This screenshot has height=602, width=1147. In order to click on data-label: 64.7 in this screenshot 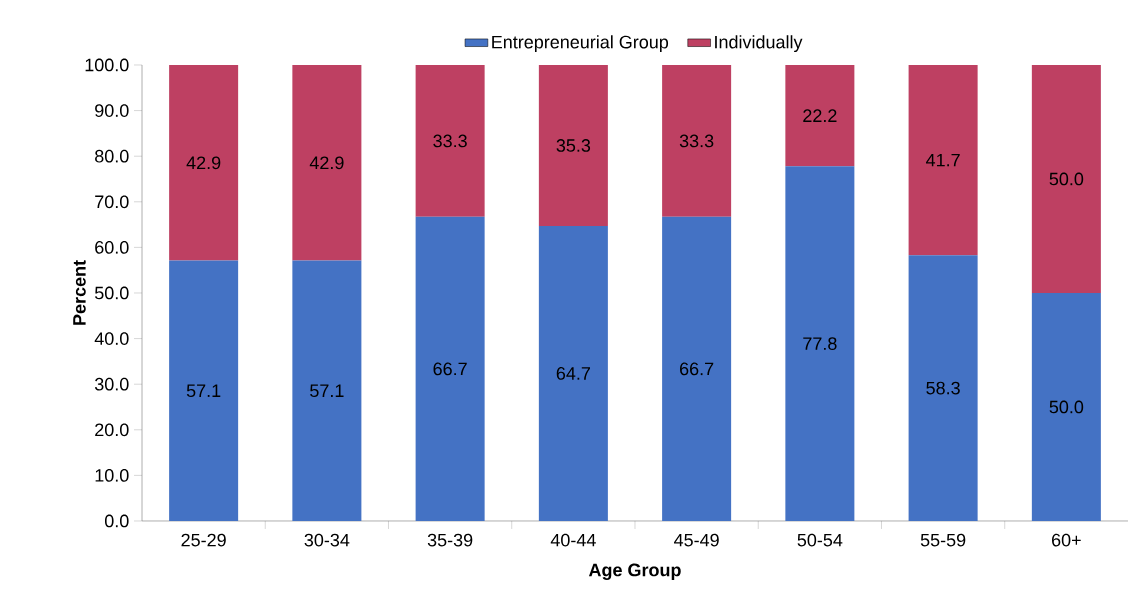, I will do `click(573, 373)`.